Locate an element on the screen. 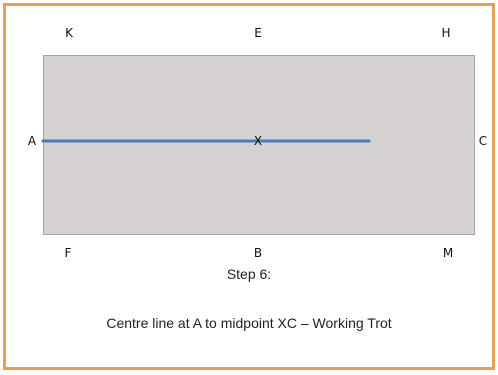 The width and height of the screenshot is (498, 375). marker-b: B is located at coordinates (258, 253).